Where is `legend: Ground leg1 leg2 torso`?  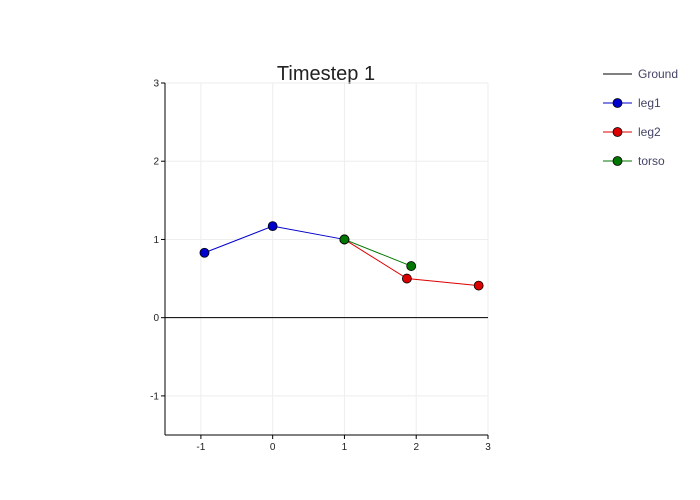
legend: Ground leg1 leg2 torso is located at coordinates (640, 117).